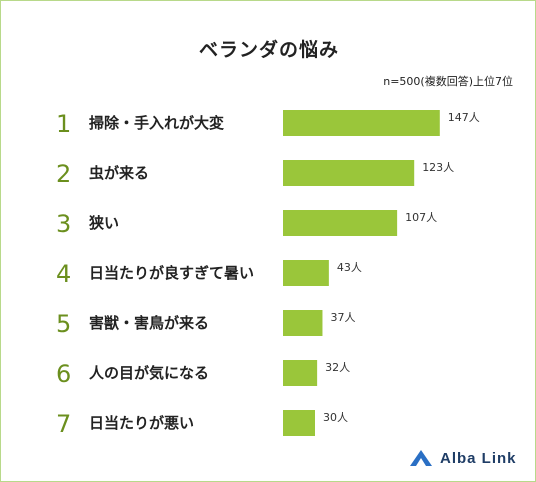  I want to click on category-label: 害獣・害鳥が来る, so click(149, 323).